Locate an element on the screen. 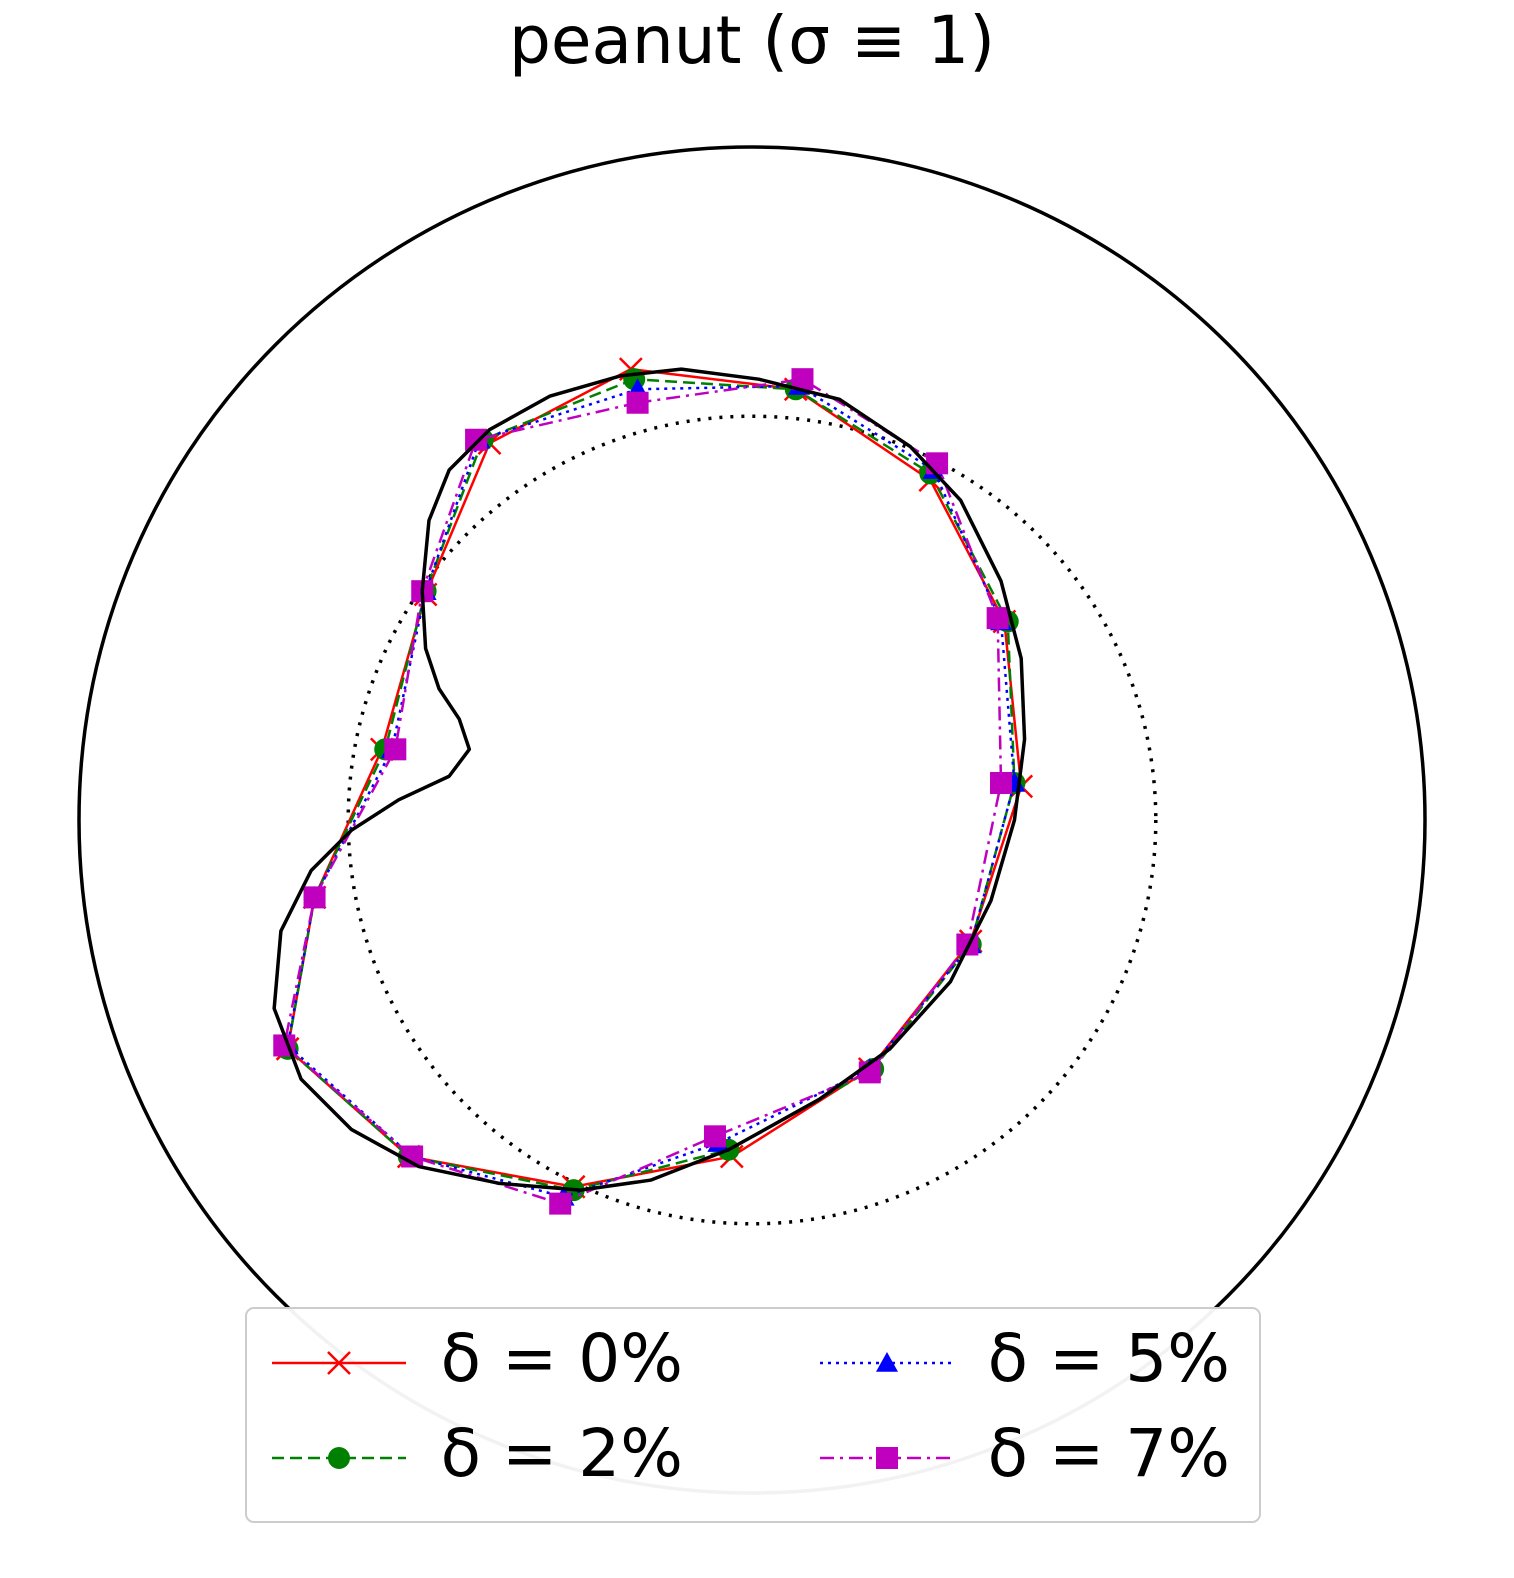  legend: δ = 0% δ = 2% δ = 5% δ = 7% is located at coordinates (753, 1415).